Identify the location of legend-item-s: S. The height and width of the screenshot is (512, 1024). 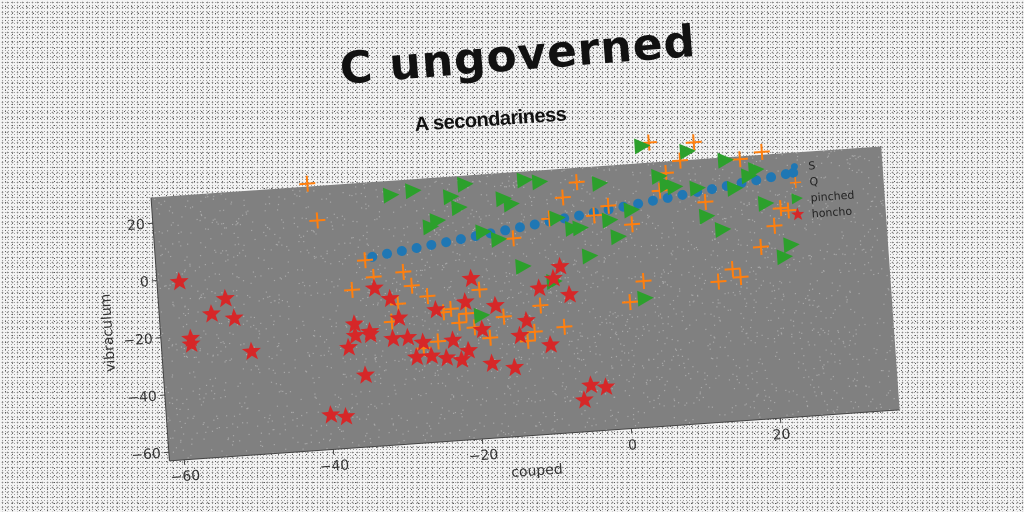
(803, 166).